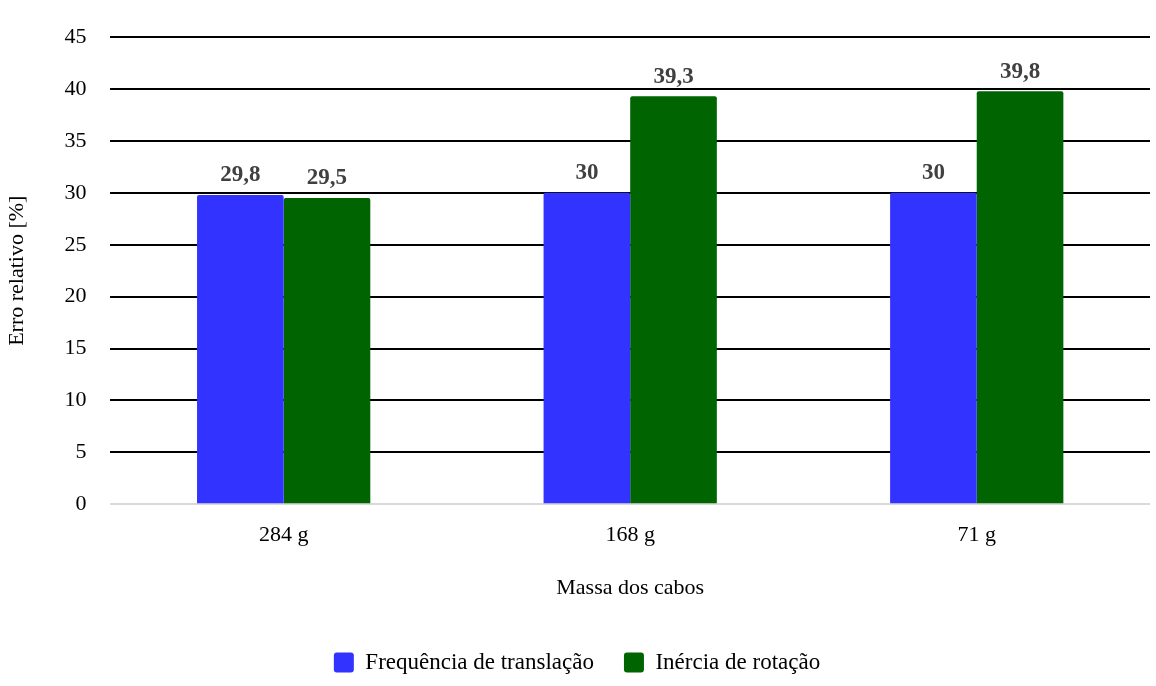 The image size is (1156, 686). Describe the element at coordinates (15, 270) in the screenshot. I see `y-axis-title: Erro relativo [%]` at that location.